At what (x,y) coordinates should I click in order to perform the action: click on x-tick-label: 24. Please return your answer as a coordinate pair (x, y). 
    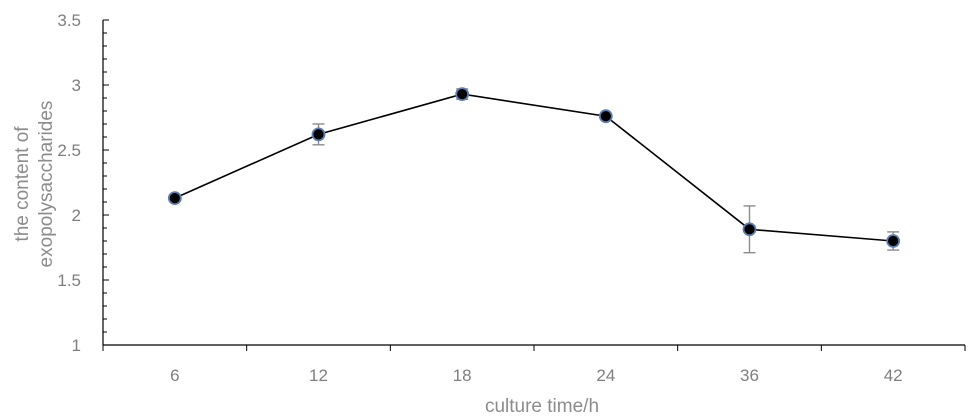
    Looking at the image, I should click on (605, 375).